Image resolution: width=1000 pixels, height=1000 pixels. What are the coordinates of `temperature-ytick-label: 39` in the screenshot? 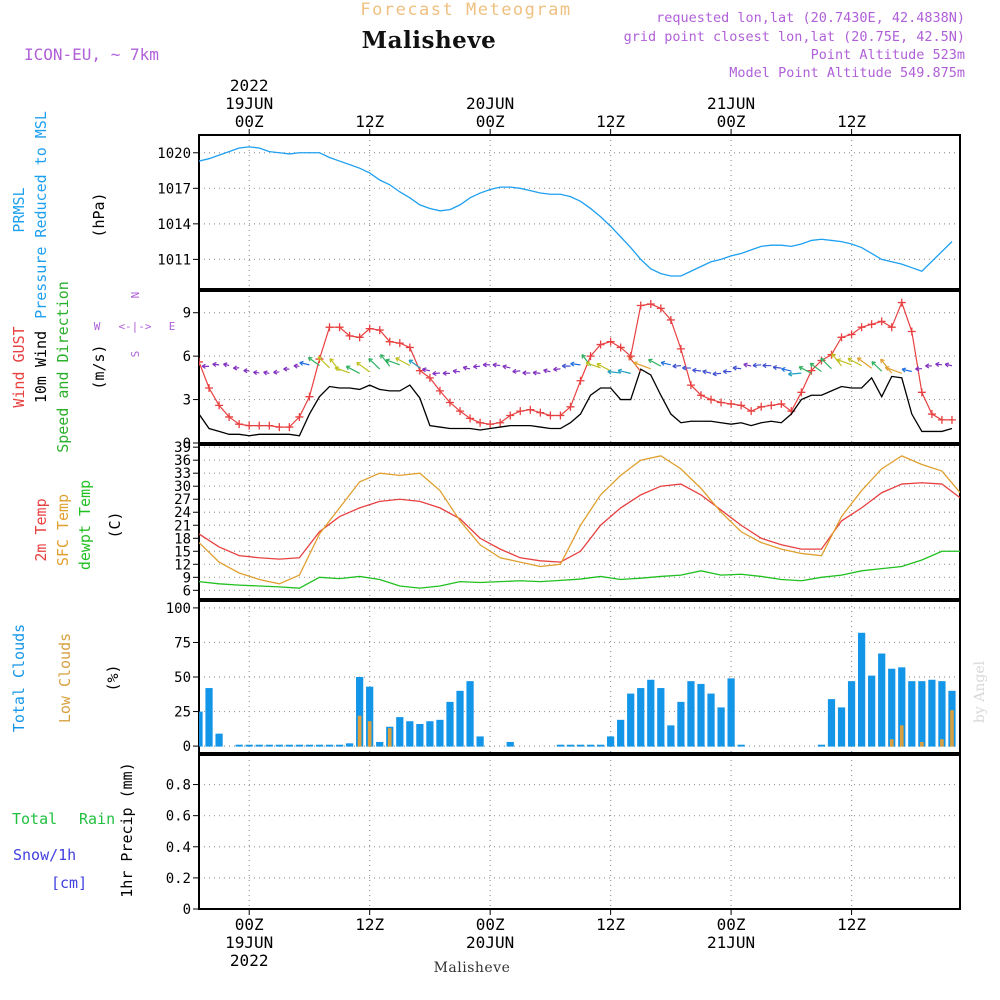 It's located at (182, 448).